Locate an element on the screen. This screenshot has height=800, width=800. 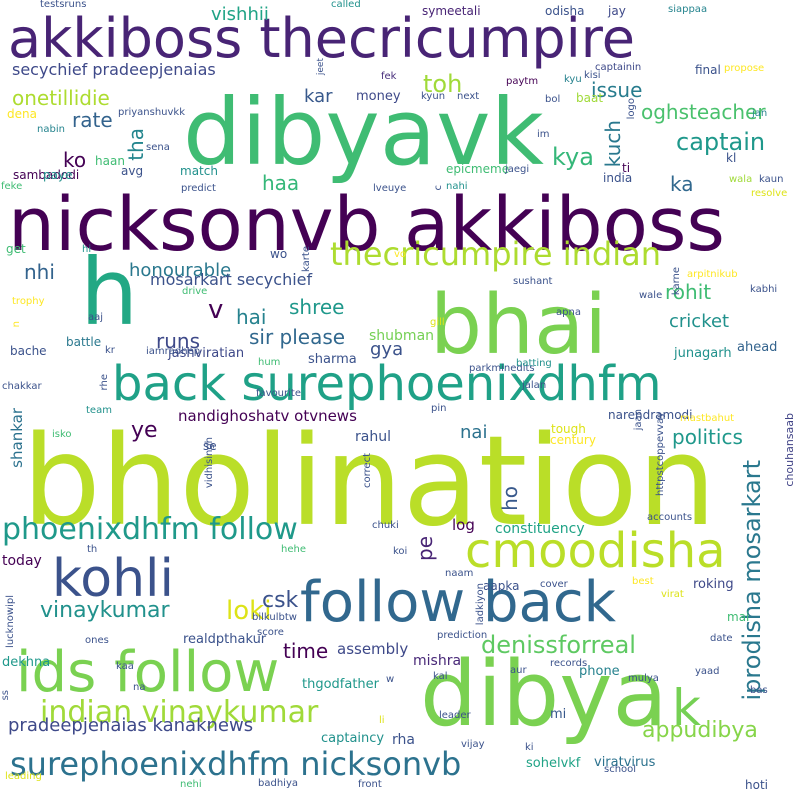
word: ka is located at coordinates (682, 184).